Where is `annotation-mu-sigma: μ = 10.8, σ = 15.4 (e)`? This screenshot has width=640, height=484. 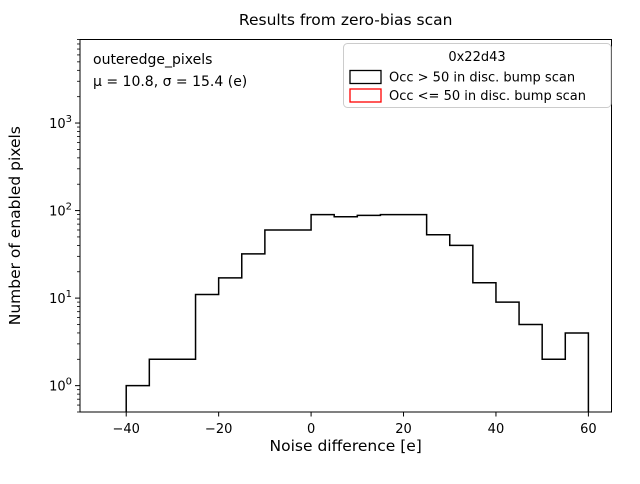 annotation-mu-sigma: μ = 10.8, σ = 15.4 (e) is located at coordinates (170, 82).